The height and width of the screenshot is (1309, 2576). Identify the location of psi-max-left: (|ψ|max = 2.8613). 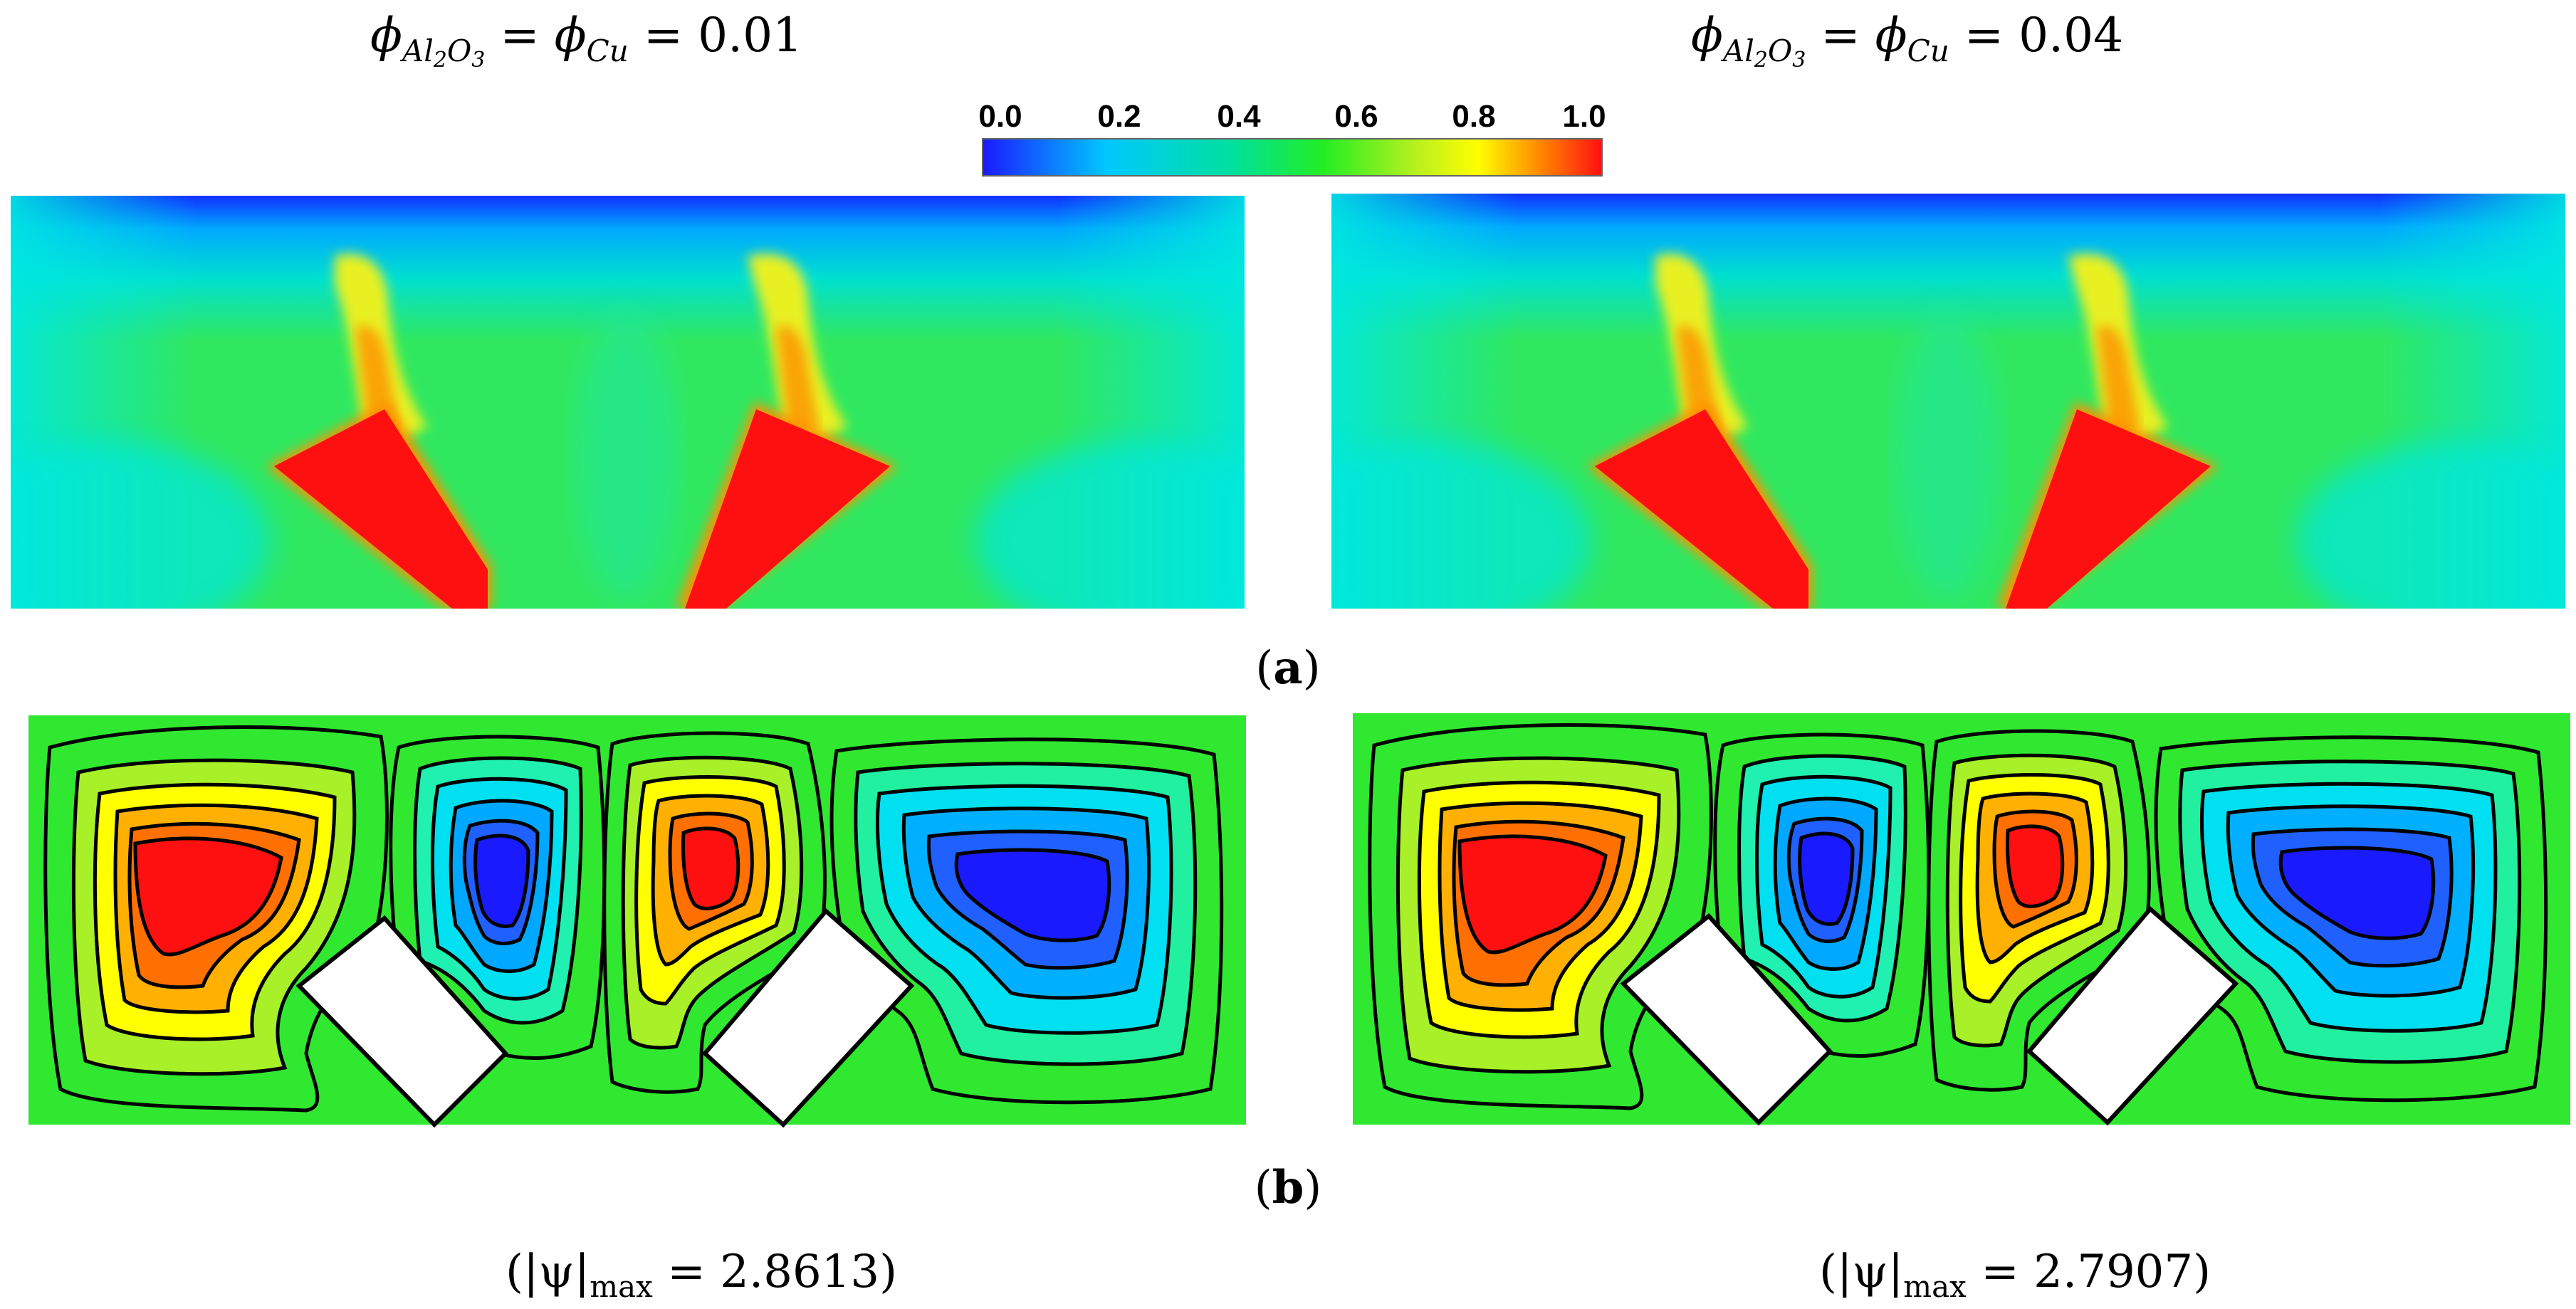
(701, 1275).